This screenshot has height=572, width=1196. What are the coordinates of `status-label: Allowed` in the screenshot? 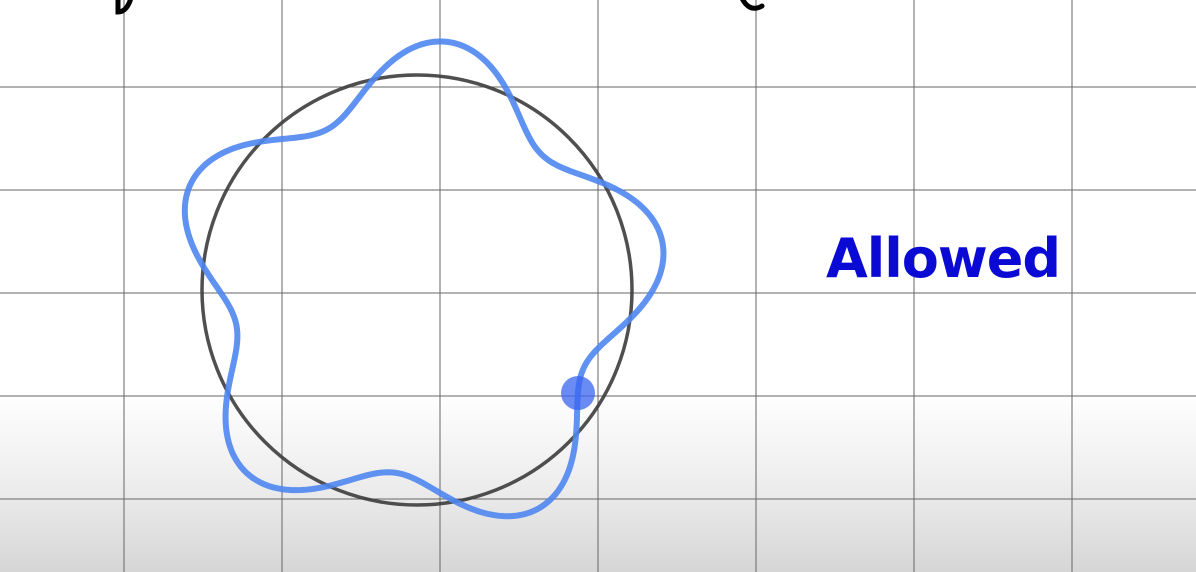 It's located at (943, 258).